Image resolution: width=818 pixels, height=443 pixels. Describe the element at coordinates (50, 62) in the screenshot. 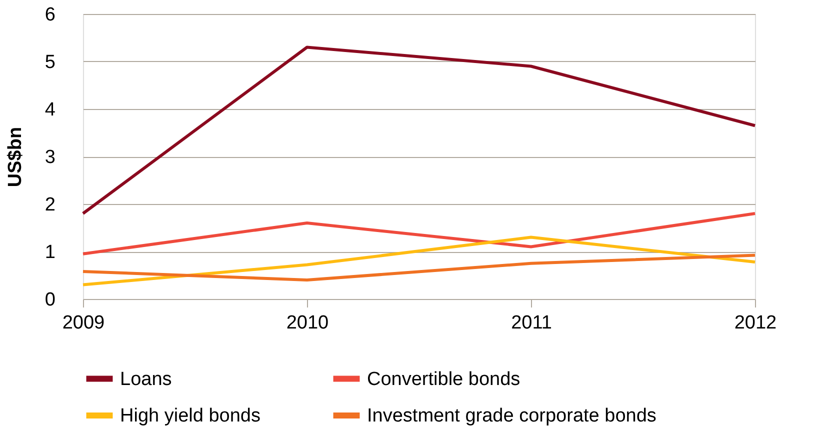

I see `y-tick-label: 5` at that location.